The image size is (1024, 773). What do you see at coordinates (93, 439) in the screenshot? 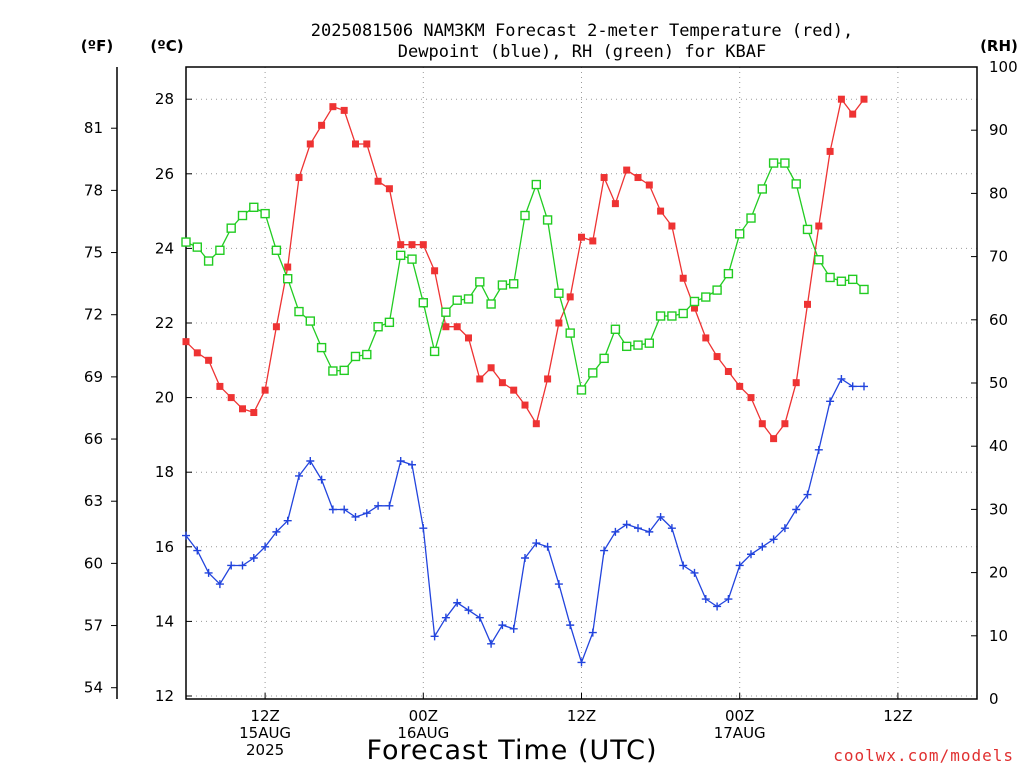
I see `fahrenheit-tick-label: 66` at bounding box center [93, 439].